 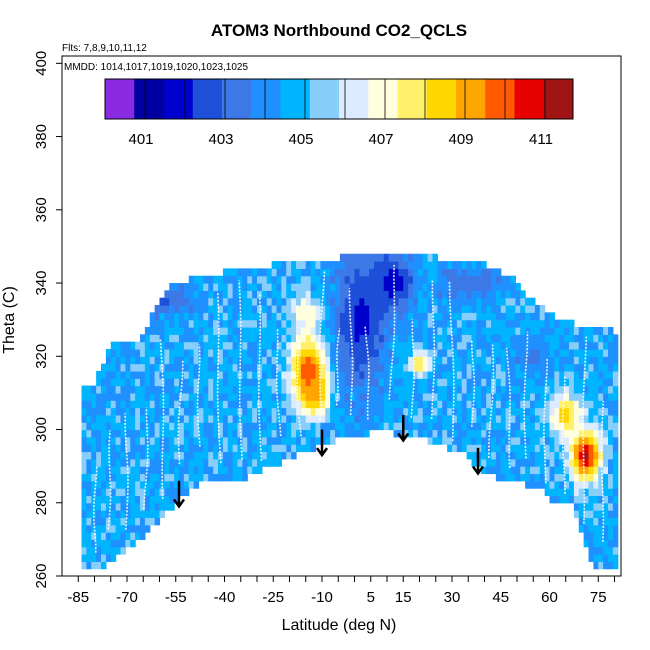 What do you see at coordinates (178, 99) in the screenshot?
I see `colorbar-swatch` at bounding box center [178, 99].